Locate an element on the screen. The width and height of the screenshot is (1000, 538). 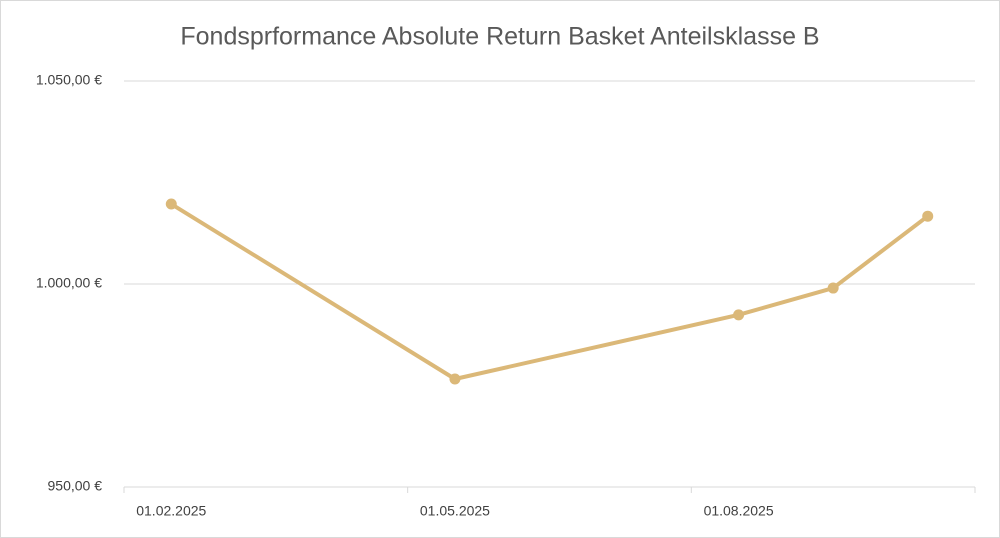
x-tick-label: 01.05.2025 is located at coordinates (455, 511).